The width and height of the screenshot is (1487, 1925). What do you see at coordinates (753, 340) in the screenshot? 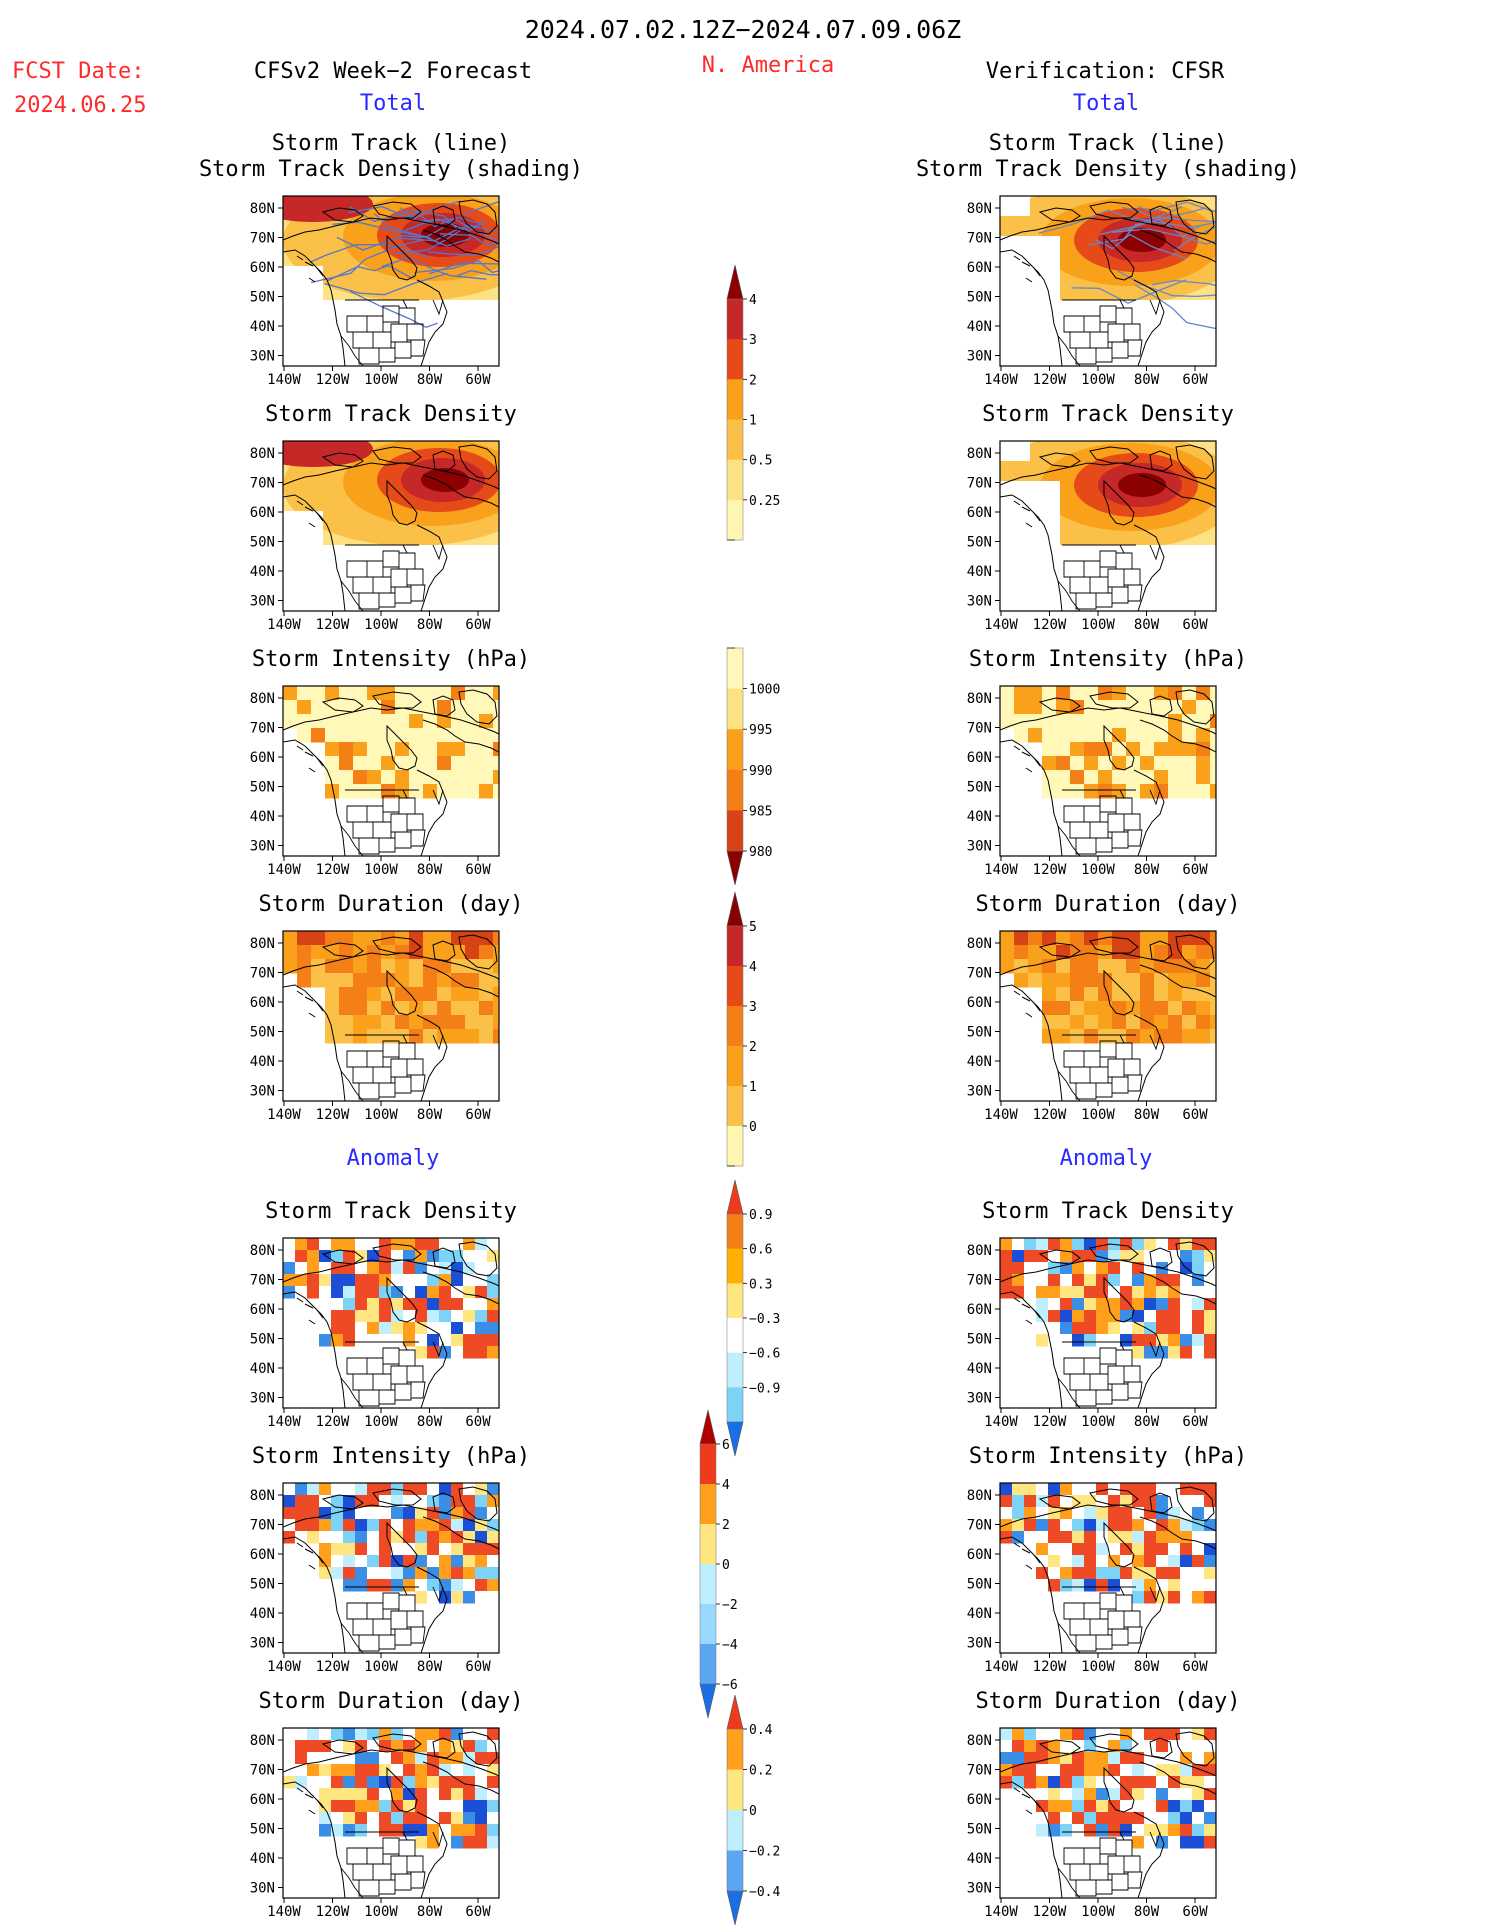
I see `colorbar-label: 3` at bounding box center [753, 340].